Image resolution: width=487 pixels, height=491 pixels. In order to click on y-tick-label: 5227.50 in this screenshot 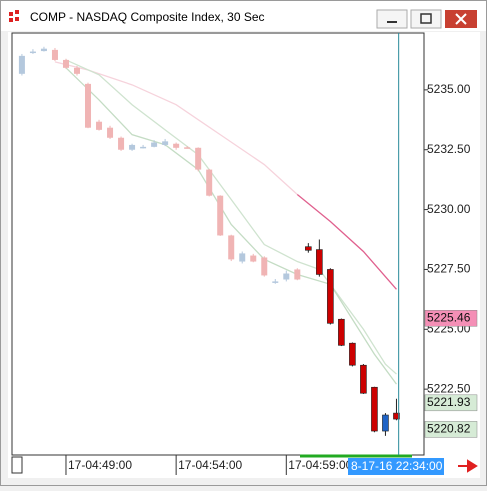, I will do `click(449, 269)`.